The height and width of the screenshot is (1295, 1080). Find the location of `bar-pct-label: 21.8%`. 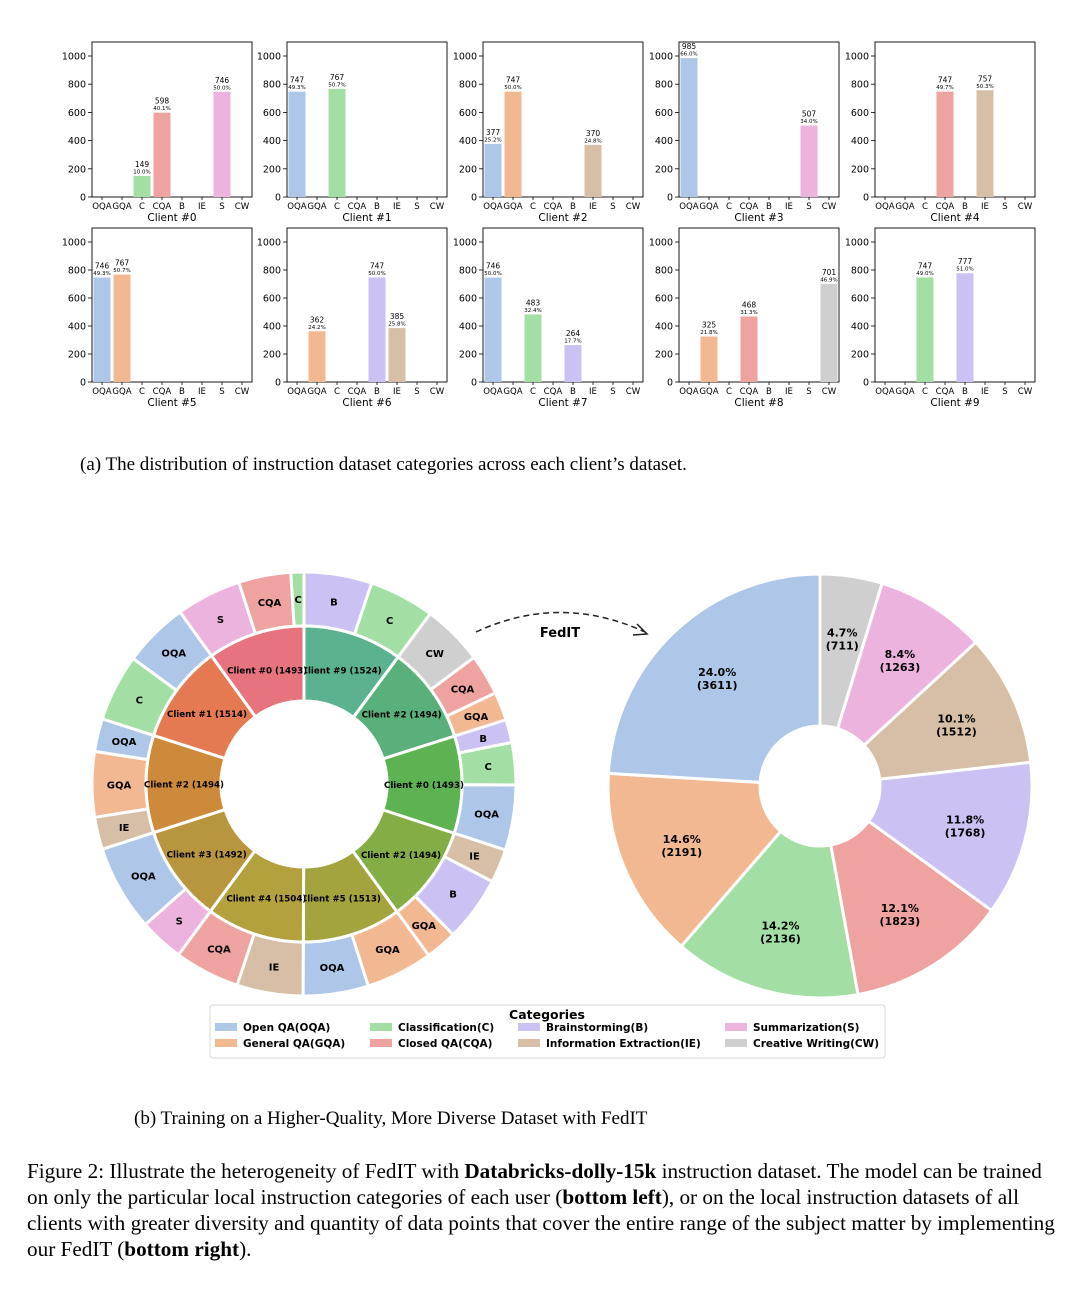

bar-pct-label: 21.8% is located at coordinates (708, 333).